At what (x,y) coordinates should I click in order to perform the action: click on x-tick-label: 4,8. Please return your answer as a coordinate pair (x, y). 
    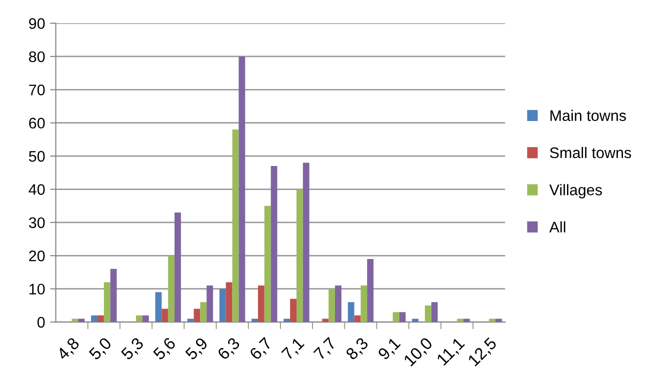
    Looking at the image, I should click on (69, 349).